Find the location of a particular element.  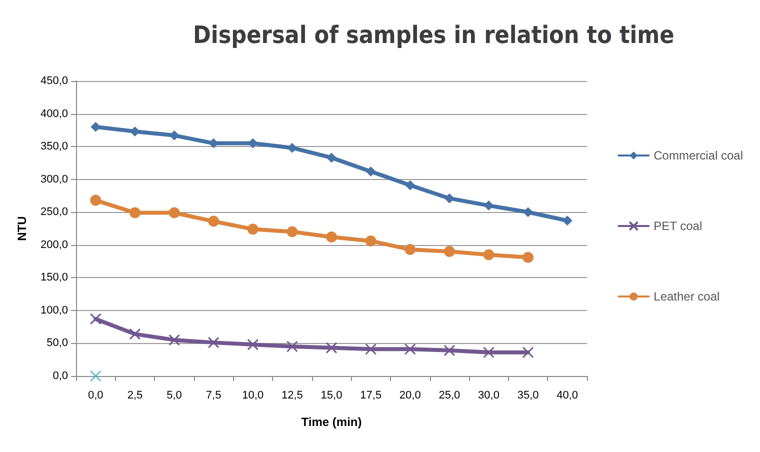

y-tick-label: 100,0 is located at coordinates (54, 310).